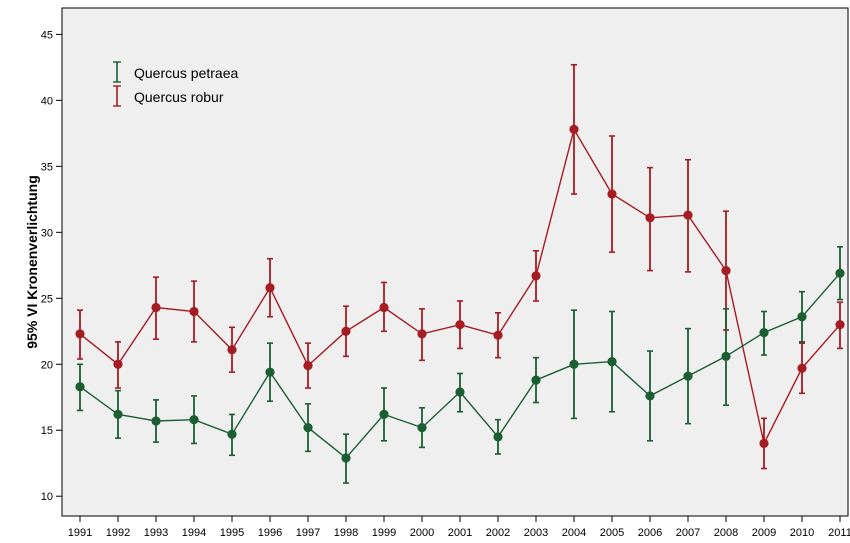 Image resolution: width=850 pixels, height=543 pixels. I want to click on x-tick-label: 1997, so click(308, 533).